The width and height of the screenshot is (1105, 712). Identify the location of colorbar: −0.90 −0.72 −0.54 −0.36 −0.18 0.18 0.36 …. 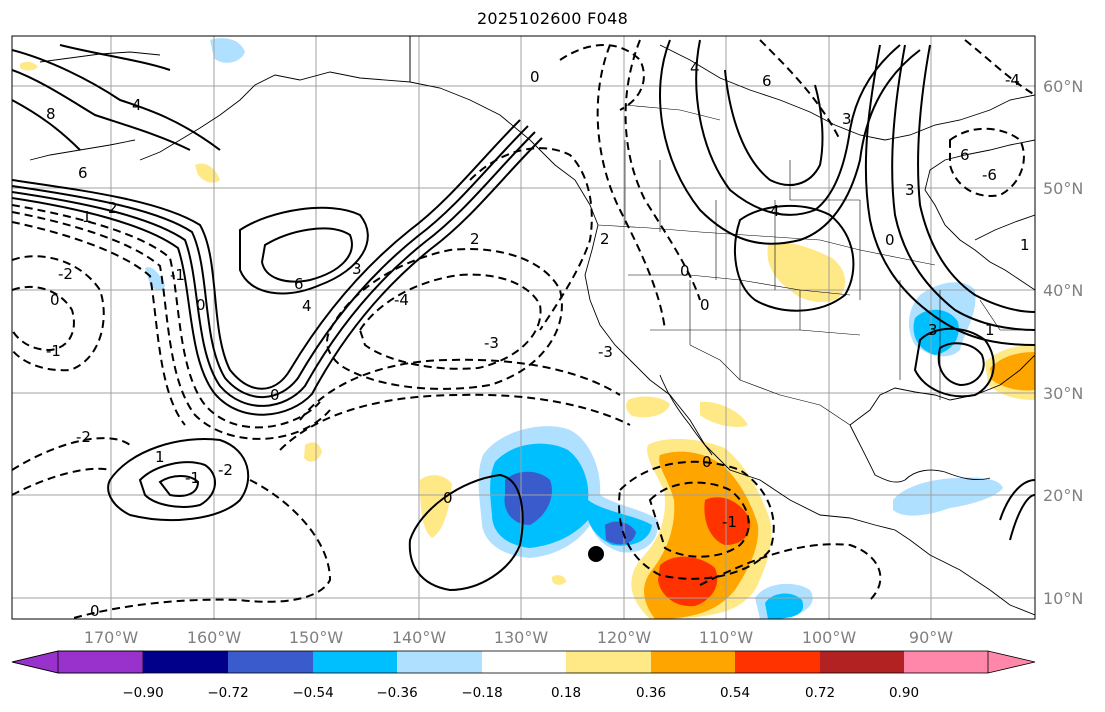
(523, 675).